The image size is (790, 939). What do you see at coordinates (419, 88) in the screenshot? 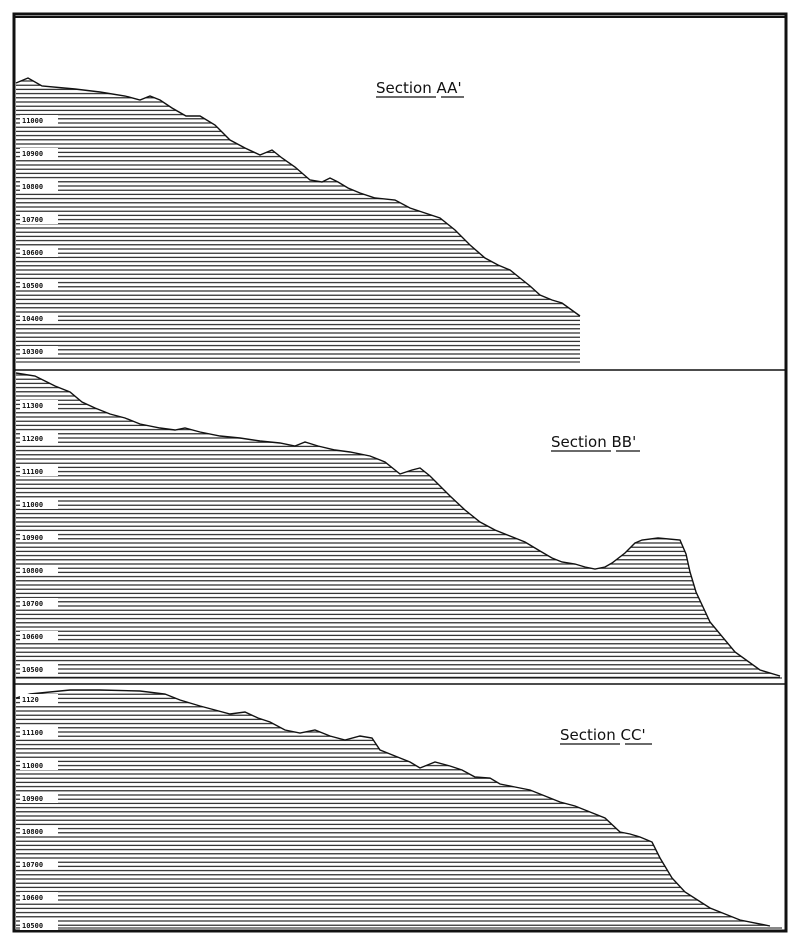
I see `section-aa-title: Section AA'` at bounding box center [419, 88].